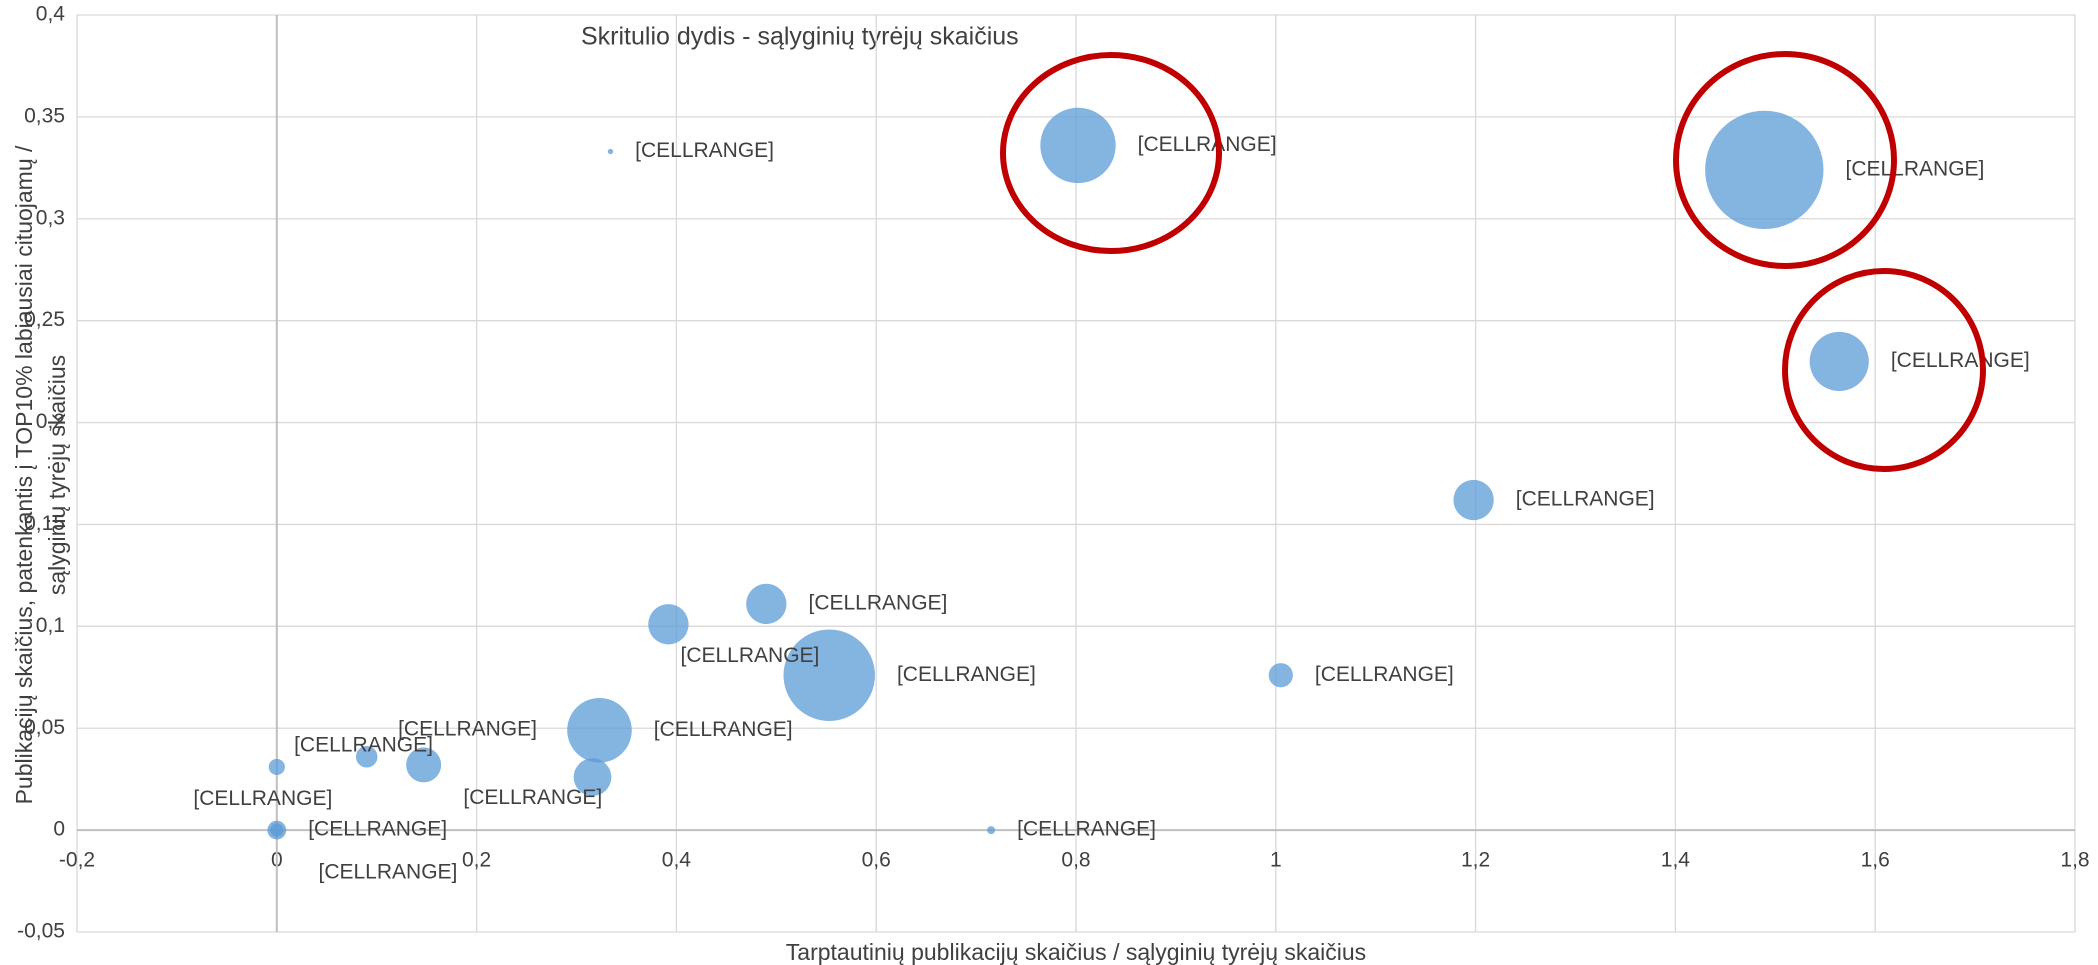 Image resolution: width=2098 pixels, height=965 pixels. Describe the element at coordinates (476, 860) in the screenshot. I see `x-tick-label: 0,2` at that location.